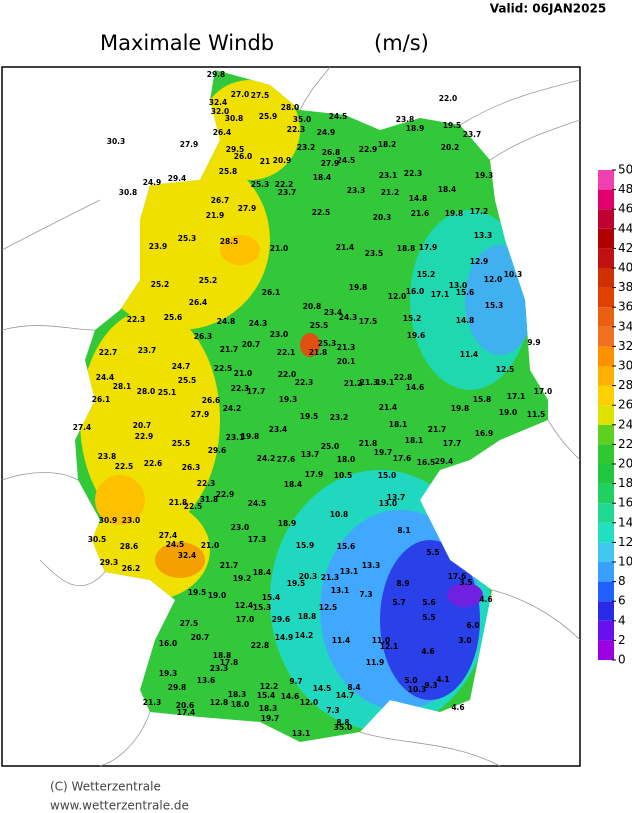  Describe the element at coordinates (331, 152) in the screenshot. I see `station-value: 26.8` at that location.